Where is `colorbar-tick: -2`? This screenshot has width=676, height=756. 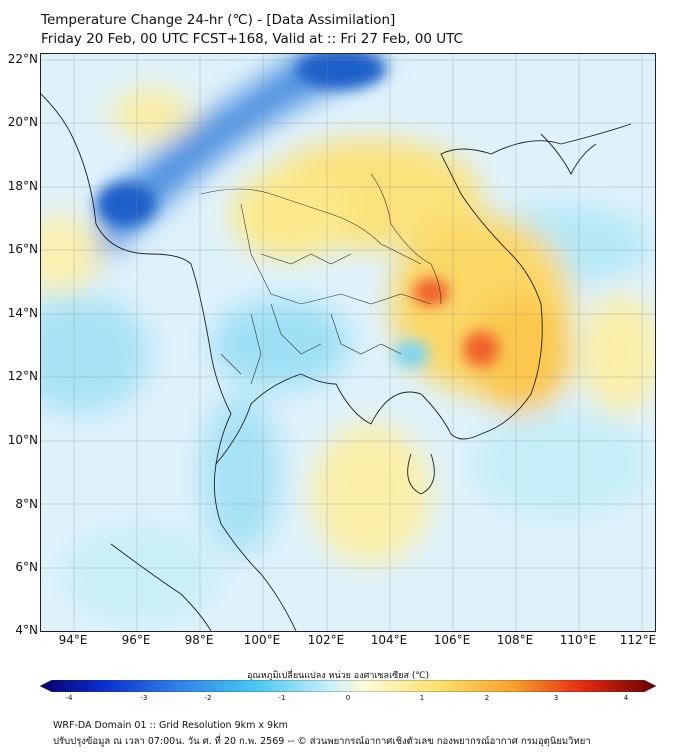 colorbar-tick: -2 is located at coordinates (208, 698).